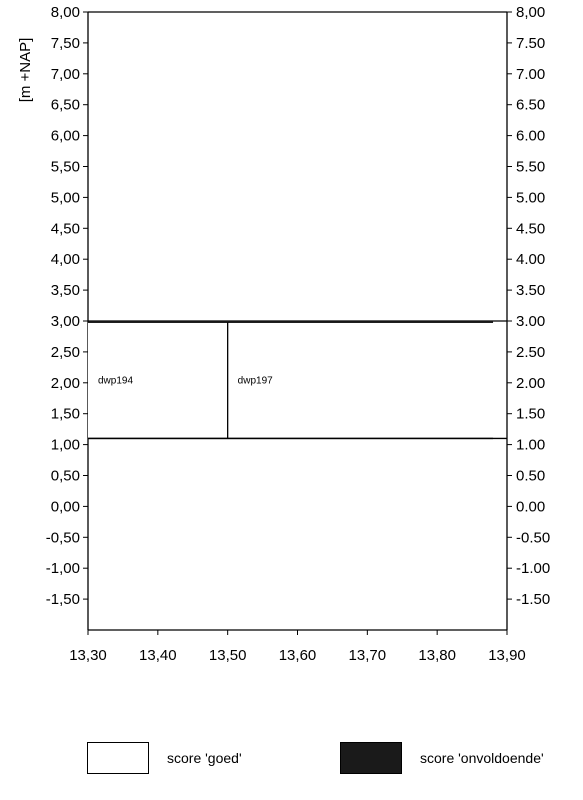  I want to click on x-axis: 13,30 13,40 13,50 13,60 13,70 13,80 13,90, so click(297, 647).